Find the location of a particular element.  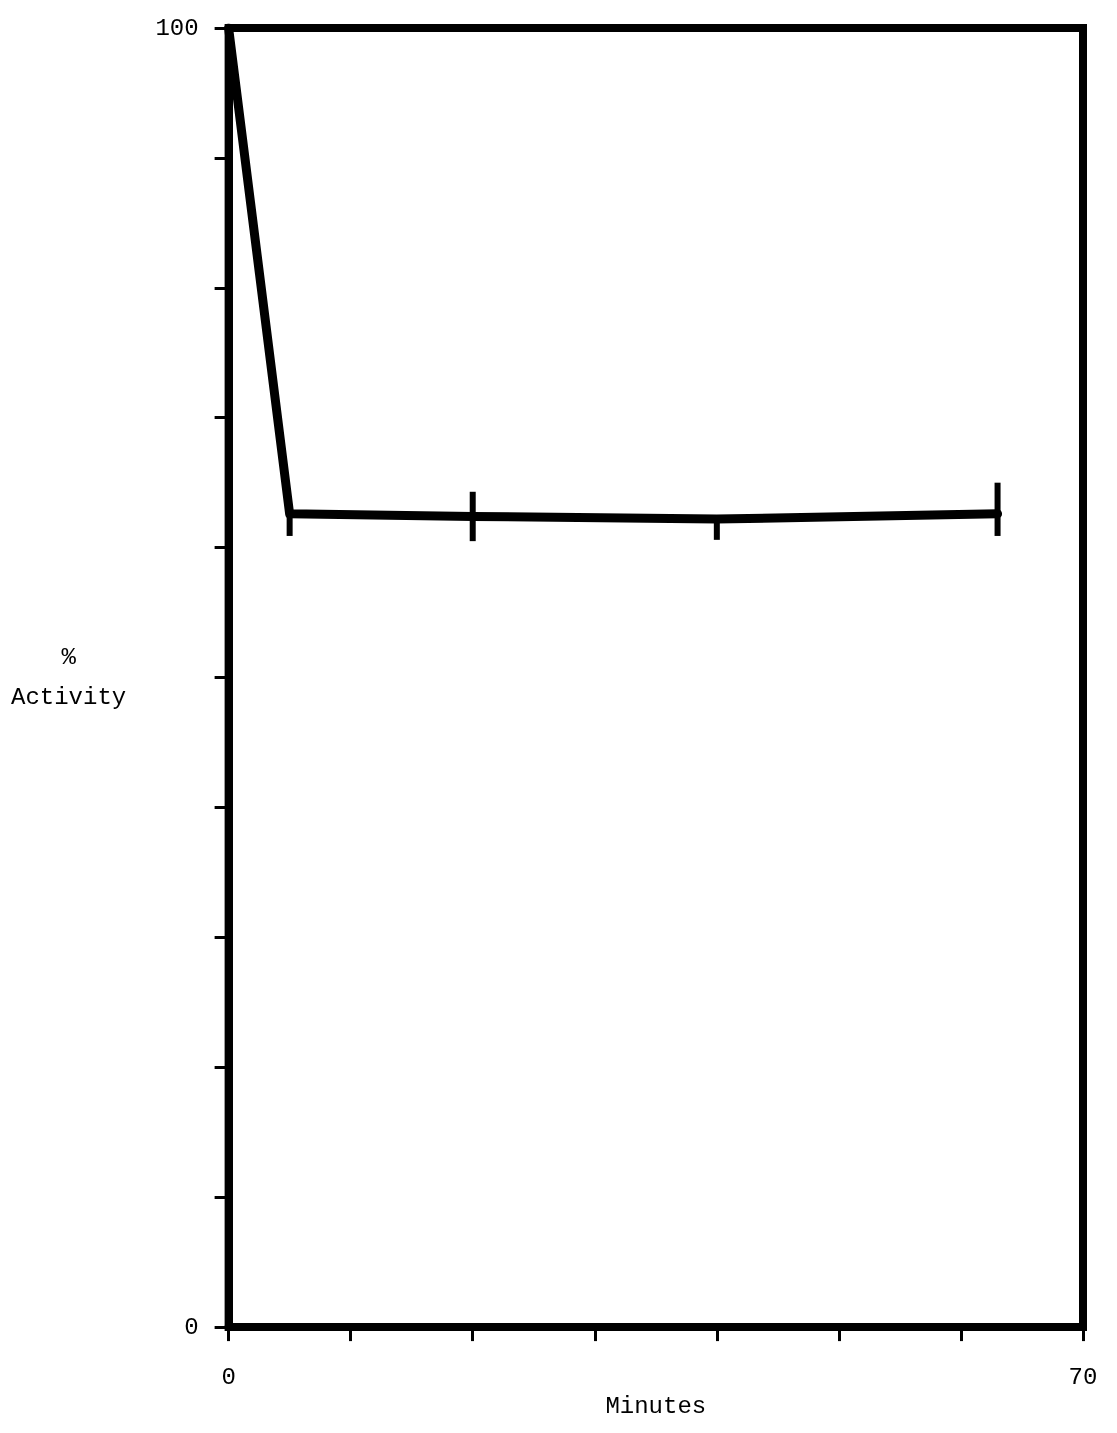

y-axis-title: % Activity is located at coordinates (69, 678).